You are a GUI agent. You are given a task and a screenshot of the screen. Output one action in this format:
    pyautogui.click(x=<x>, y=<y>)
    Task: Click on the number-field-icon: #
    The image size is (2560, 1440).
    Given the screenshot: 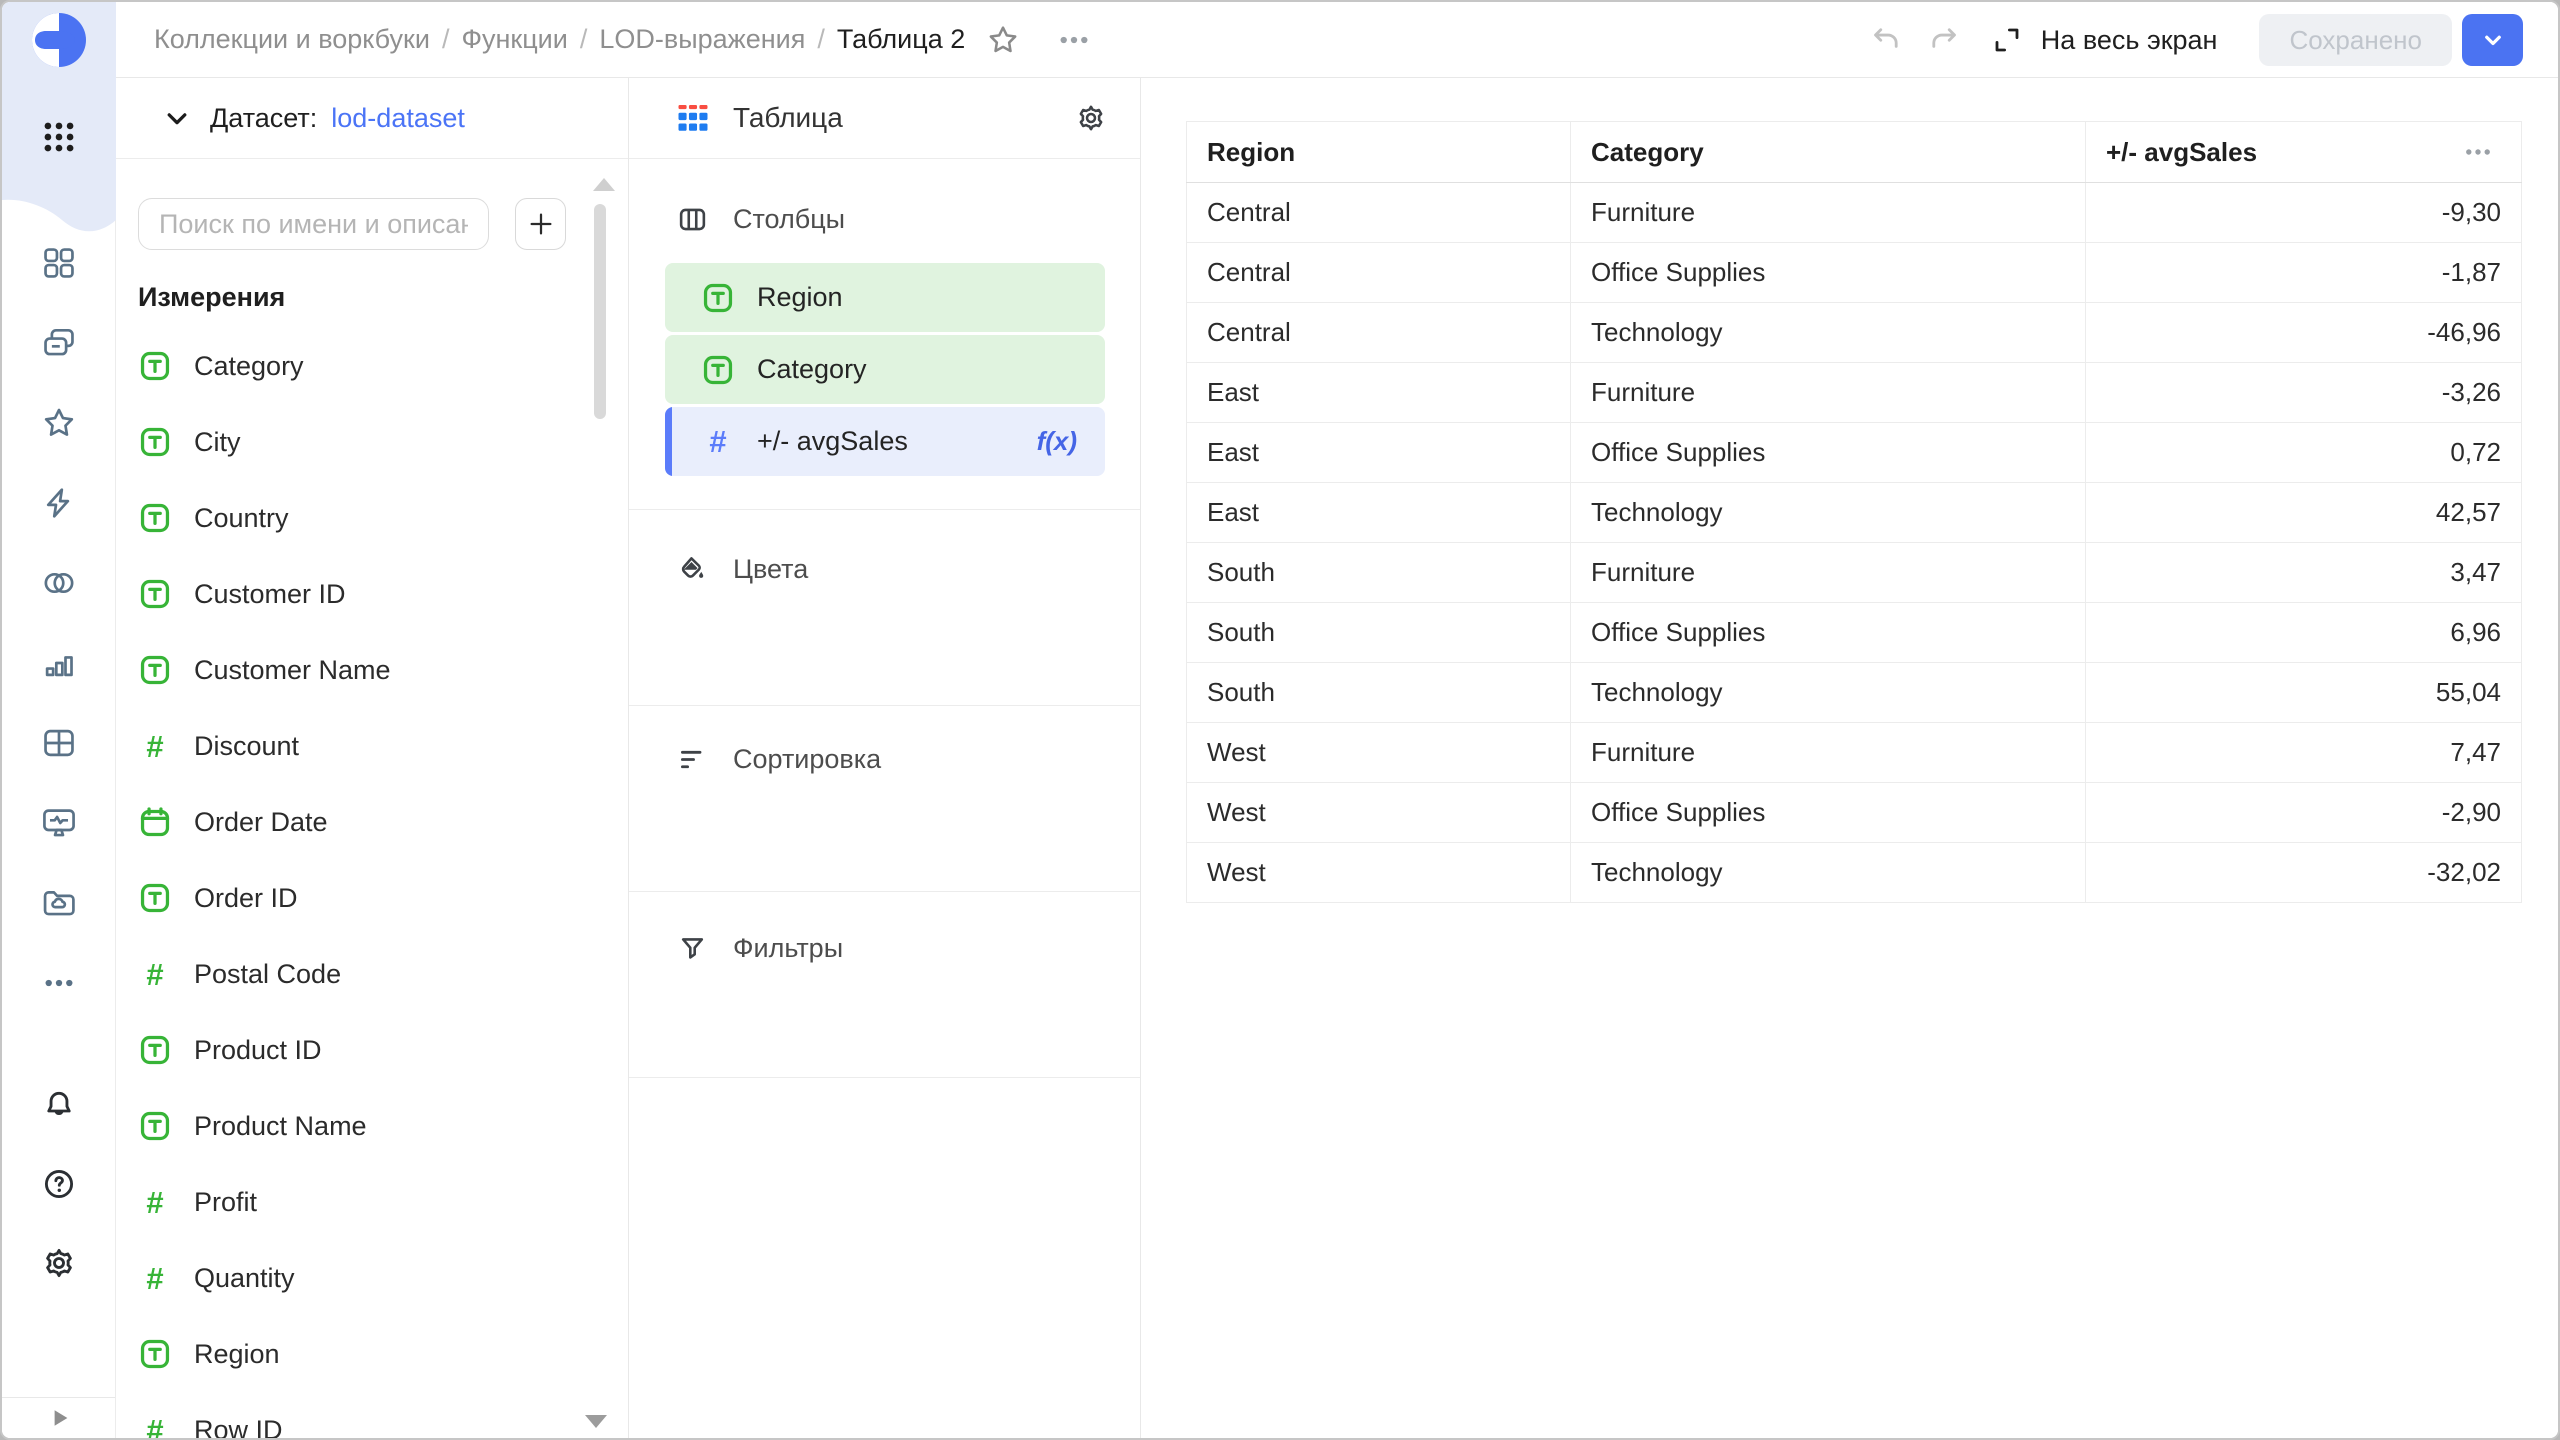 What is the action you would take?
    pyautogui.click(x=155, y=1425)
    